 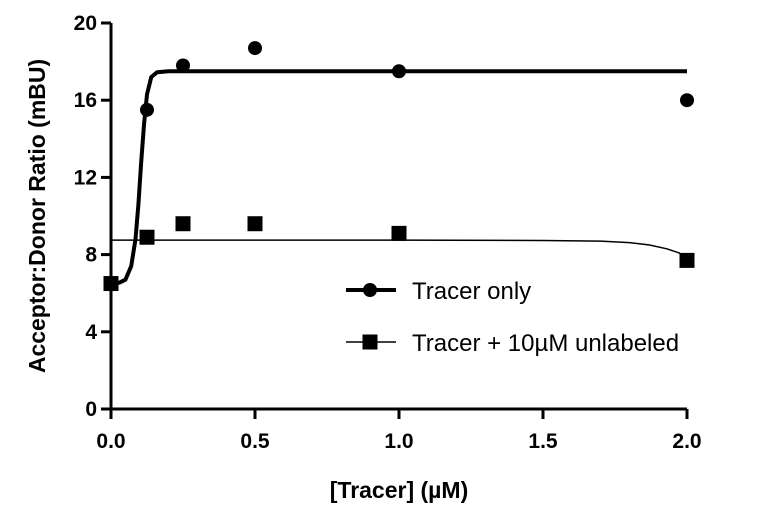 I want to click on x-tick-label: 0.5, so click(x=255, y=441).